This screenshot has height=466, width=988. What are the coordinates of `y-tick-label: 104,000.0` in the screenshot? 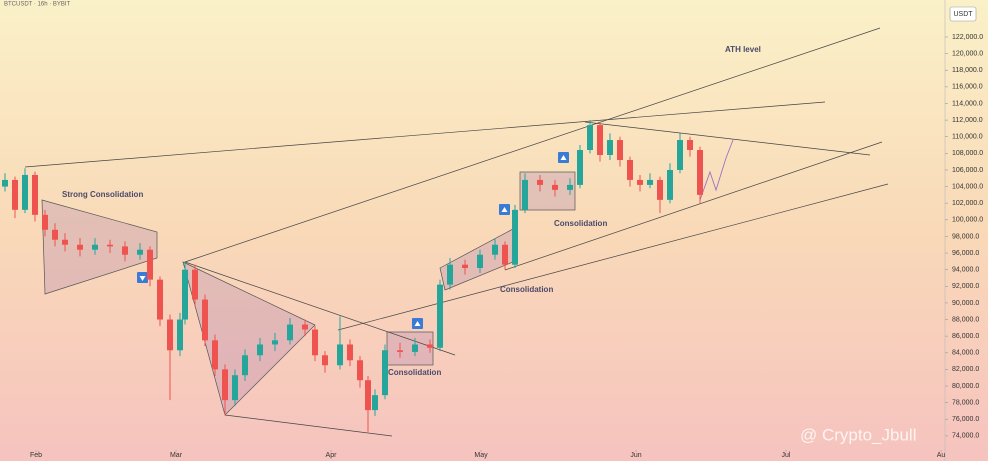 It's located at (967, 186).